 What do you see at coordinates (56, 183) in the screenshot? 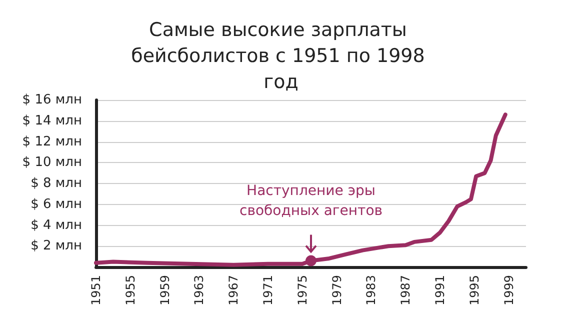
I see `y-tick-label: $ 8 млн` at bounding box center [56, 183].